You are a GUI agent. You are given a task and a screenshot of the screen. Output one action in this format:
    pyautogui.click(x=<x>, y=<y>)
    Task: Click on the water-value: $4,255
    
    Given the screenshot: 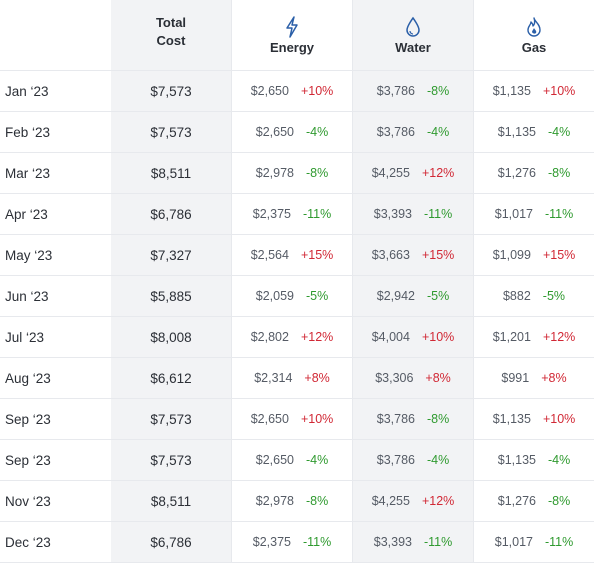 What is the action you would take?
    pyautogui.click(x=390, y=173)
    